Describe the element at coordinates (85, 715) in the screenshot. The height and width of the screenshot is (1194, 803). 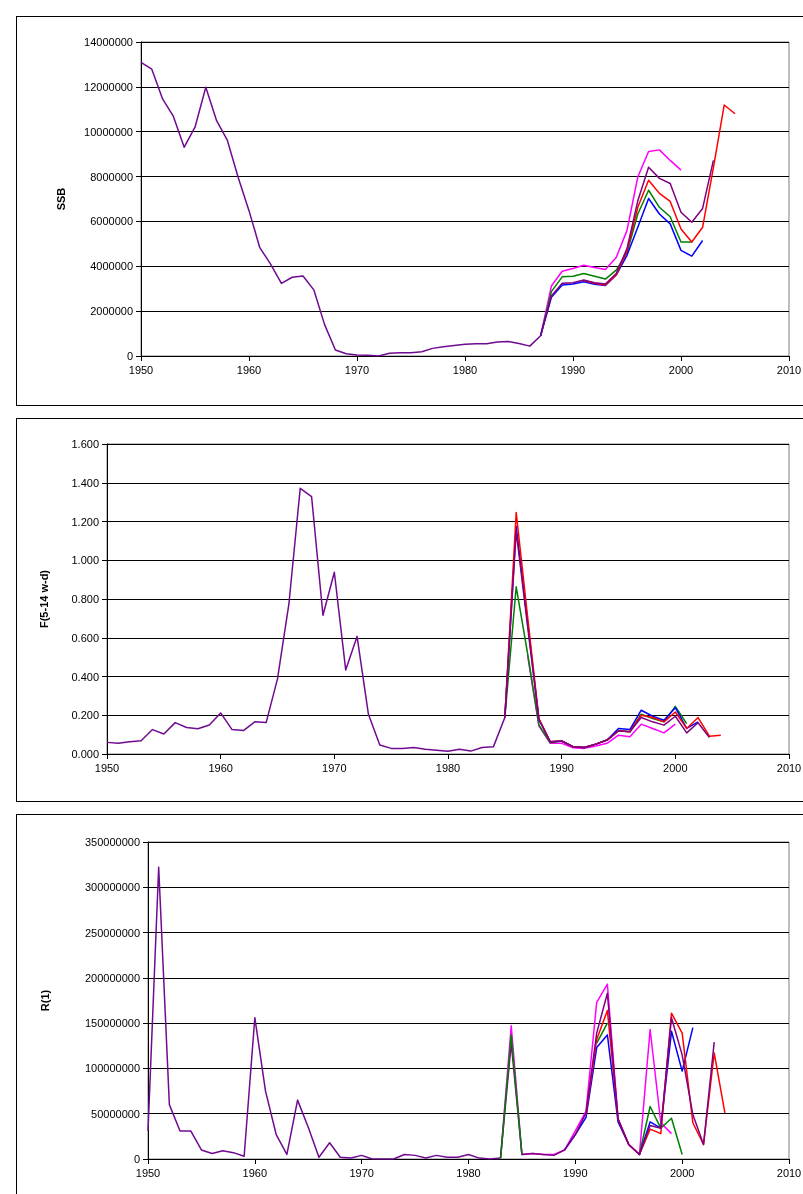
I see `y-tick-label: 0.200` at that location.